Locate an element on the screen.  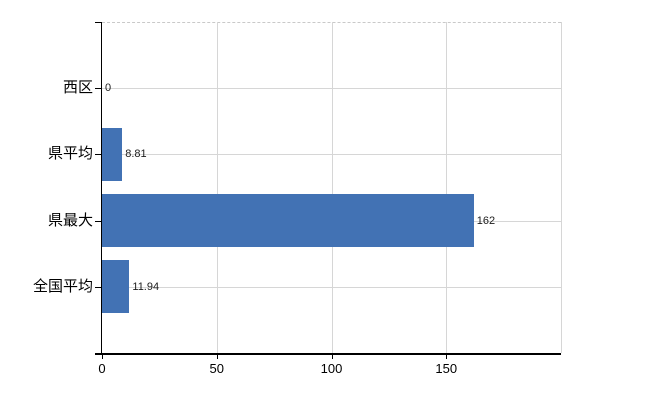
value-label: 11.94 is located at coordinates (146, 286).